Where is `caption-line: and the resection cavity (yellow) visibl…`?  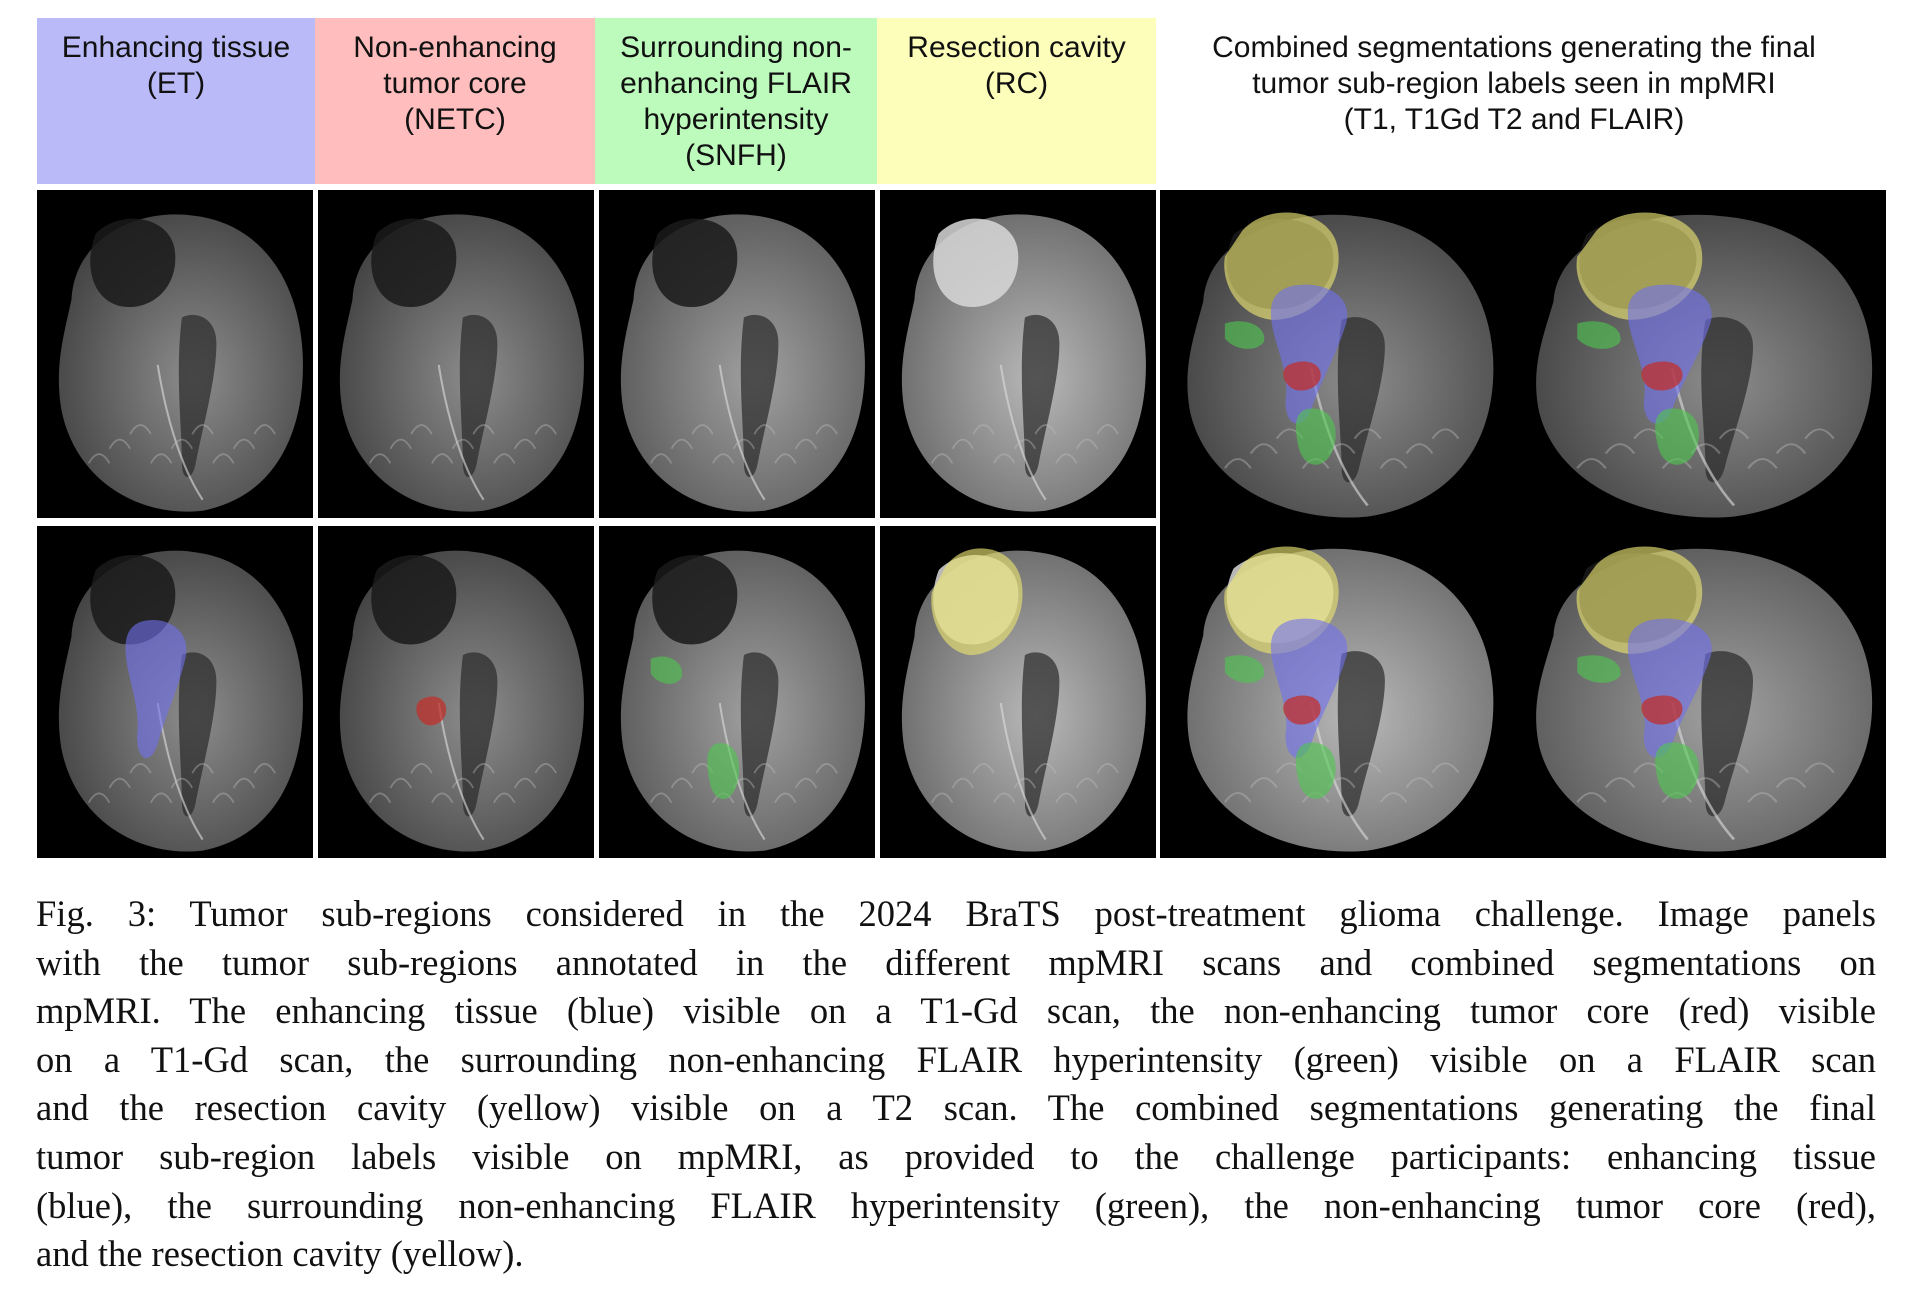 caption-line: and the resection cavity (yellow) visibl… is located at coordinates (956, 1108).